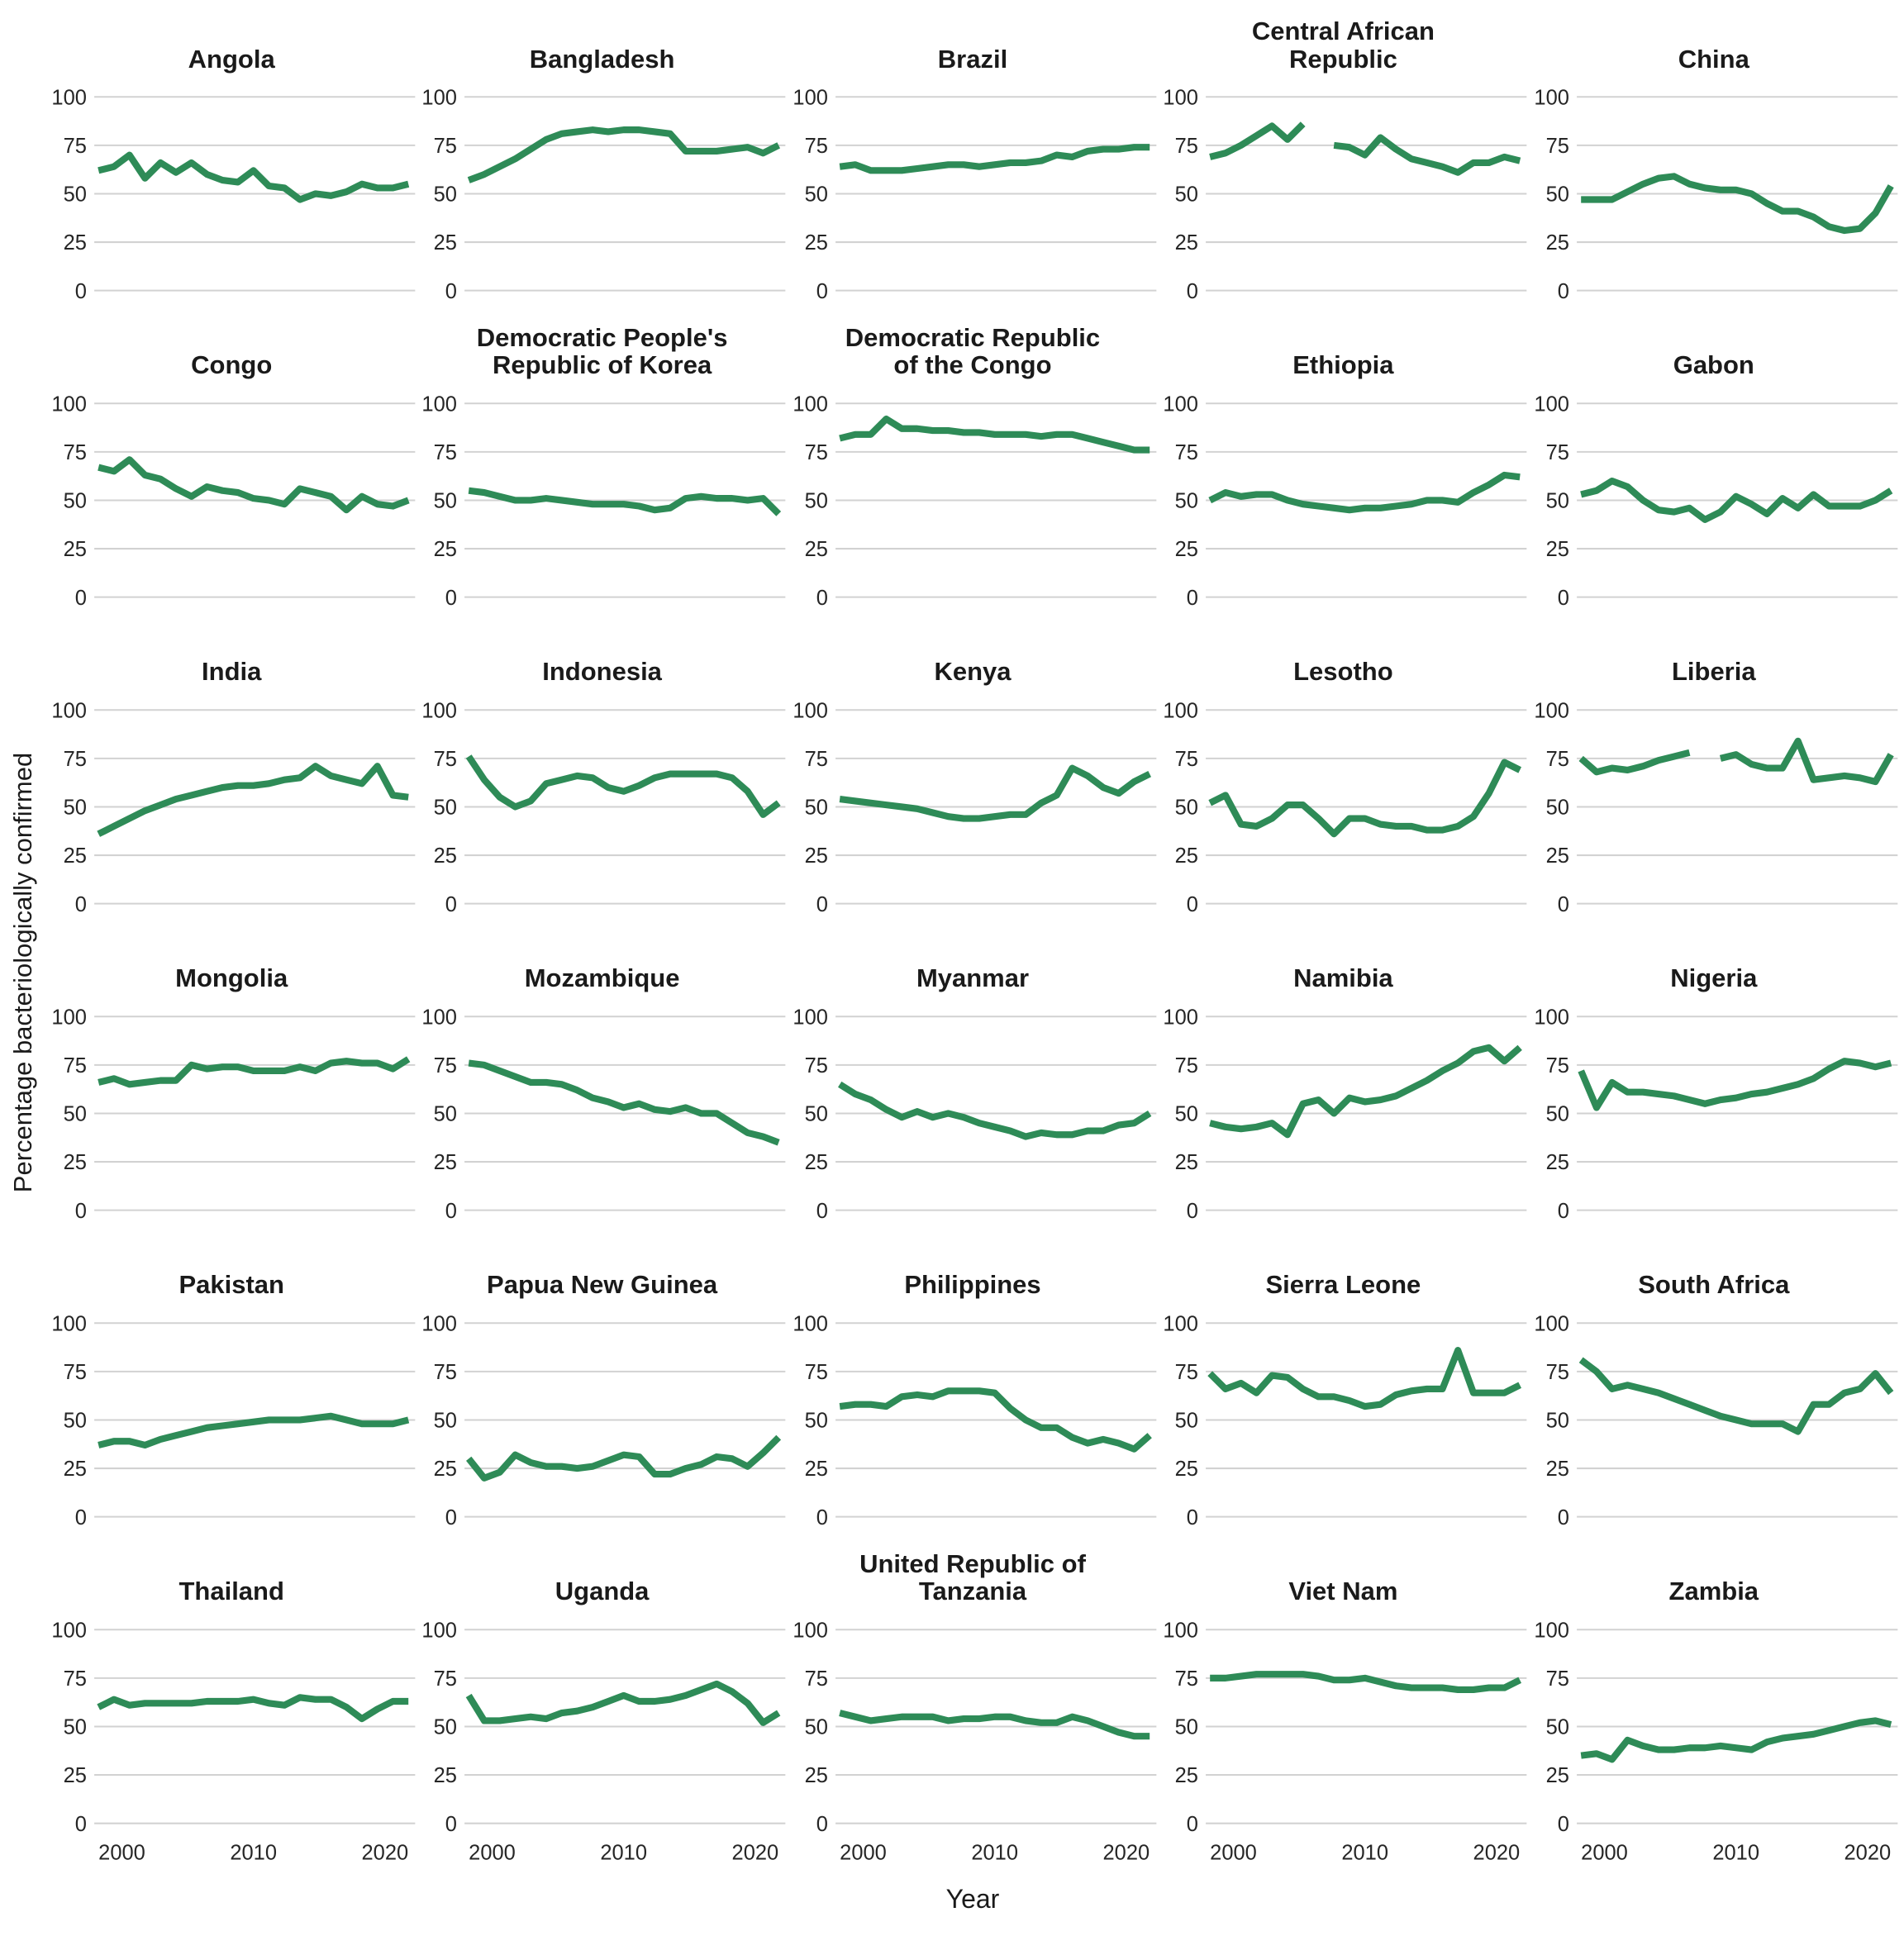 The height and width of the screenshot is (1936, 1904). Describe the element at coordinates (602, 1591) in the screenshot. I see `facet-title: Uganda` at that location.